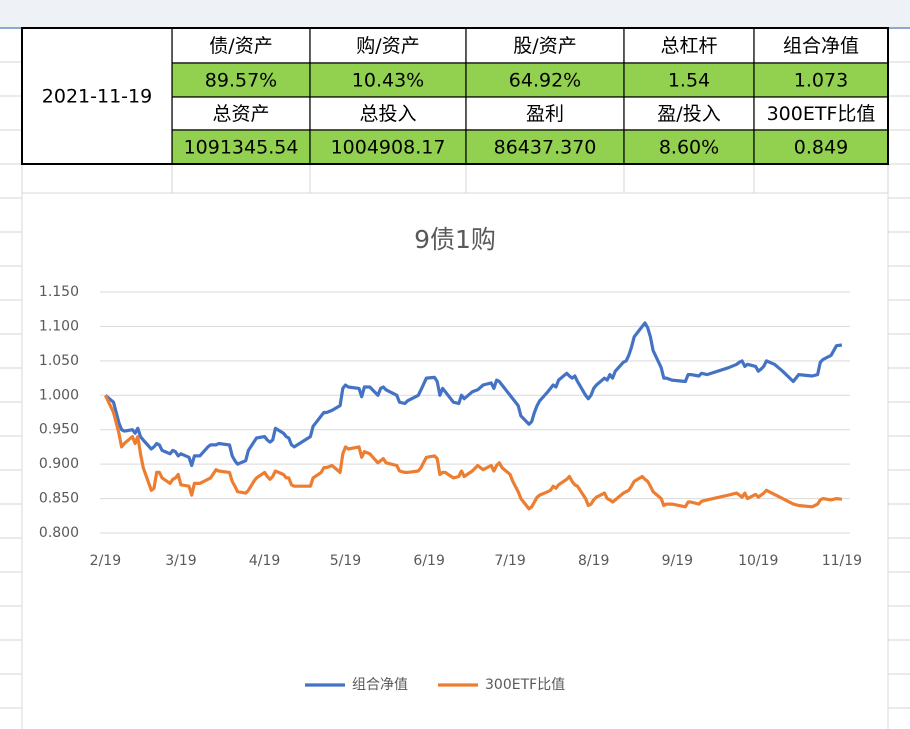 The height and width of the screenshot is (729, 910). I want to click on table-cell-text: 总资产, so click(240, 114).